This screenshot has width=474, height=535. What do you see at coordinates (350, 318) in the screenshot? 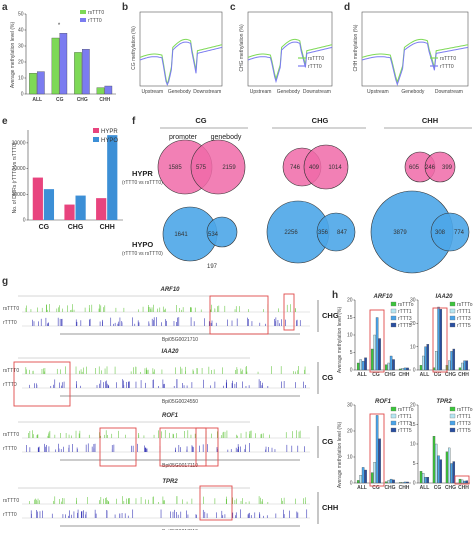
I see `y-tick-label: 15` at bounding box center [350, 318].